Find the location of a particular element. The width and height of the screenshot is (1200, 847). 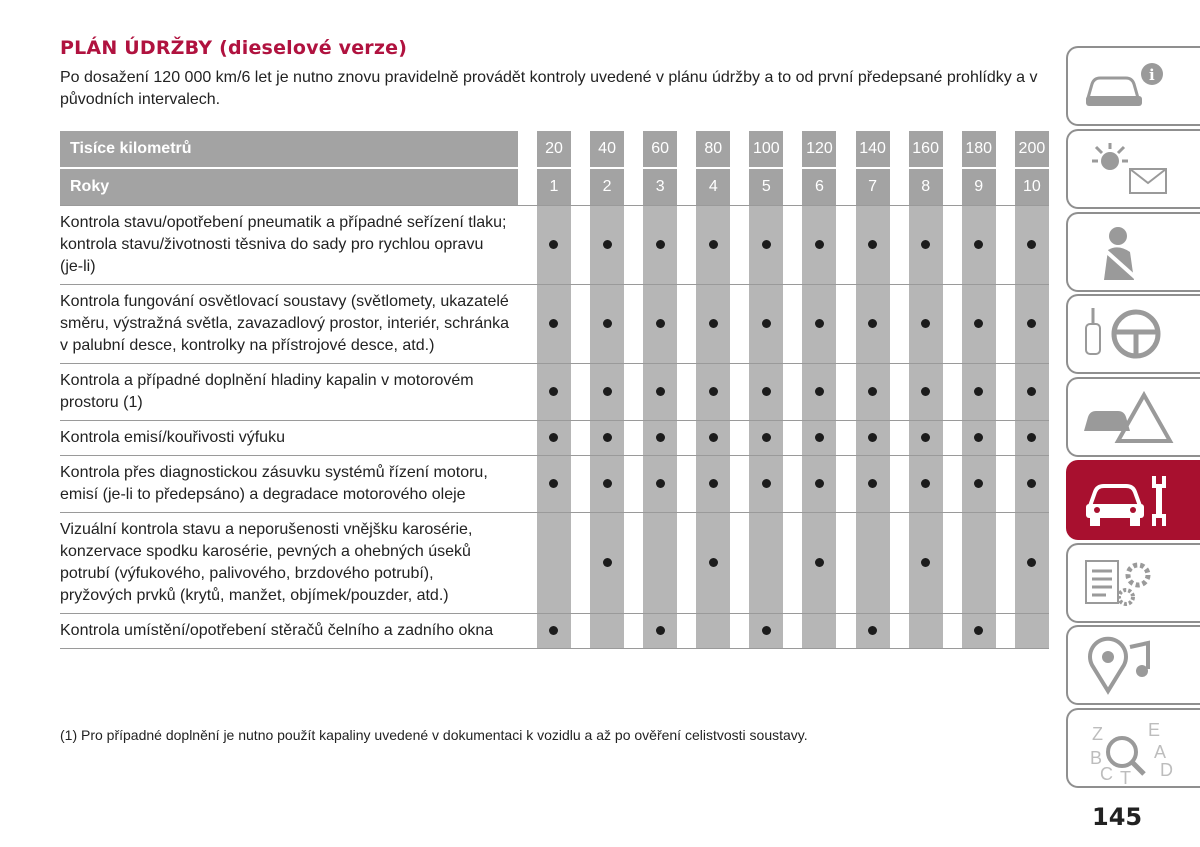

page-title: PLÁN ÚDRŽBY (dieselové verze) is located at coordinates (234, 48).